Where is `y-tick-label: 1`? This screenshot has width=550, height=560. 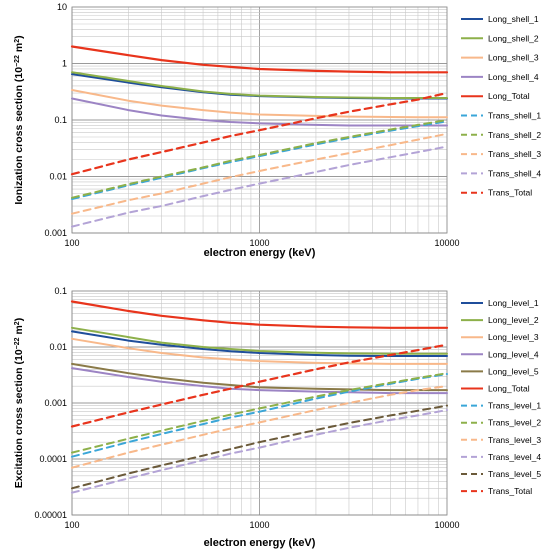 y-tick-label: 1 is located at coordinates (64, 64).